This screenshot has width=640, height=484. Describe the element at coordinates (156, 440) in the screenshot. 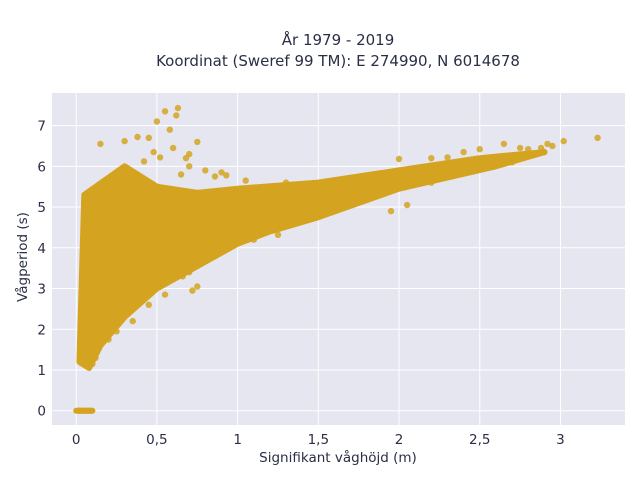

I see `x-tick-label: 0,5` at that location.